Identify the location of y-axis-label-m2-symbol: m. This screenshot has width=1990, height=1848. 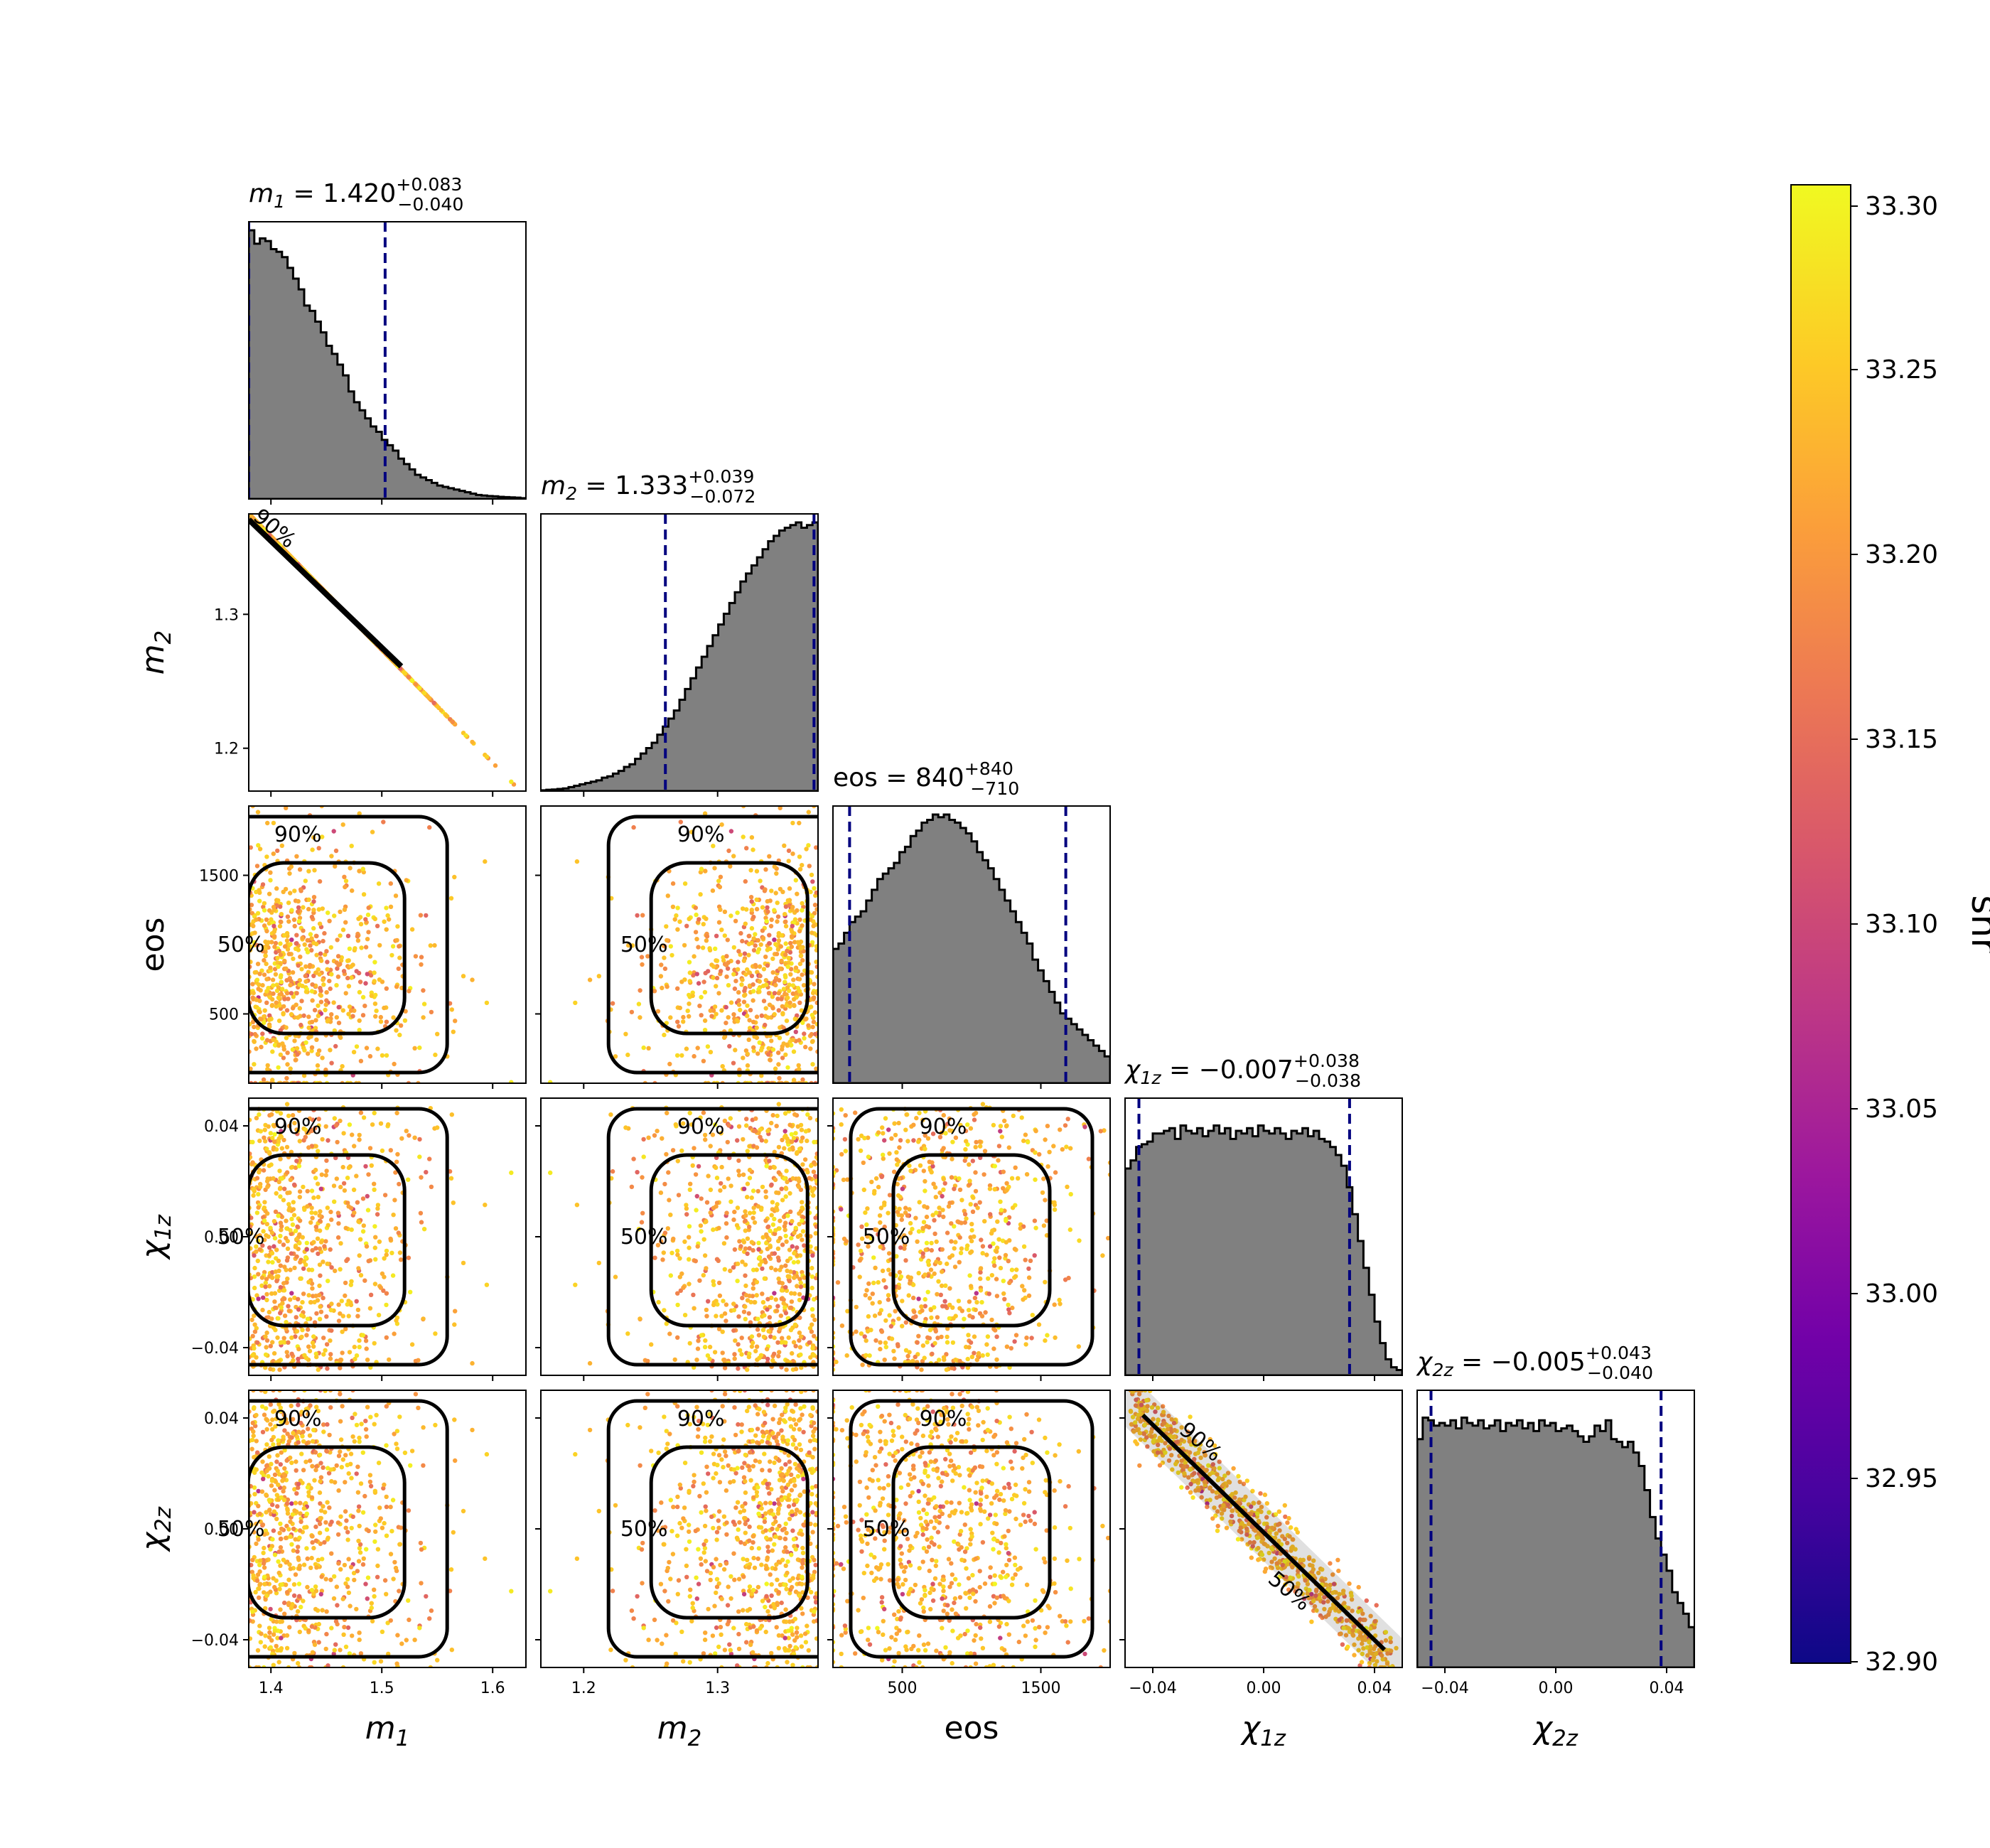
(153, 659).